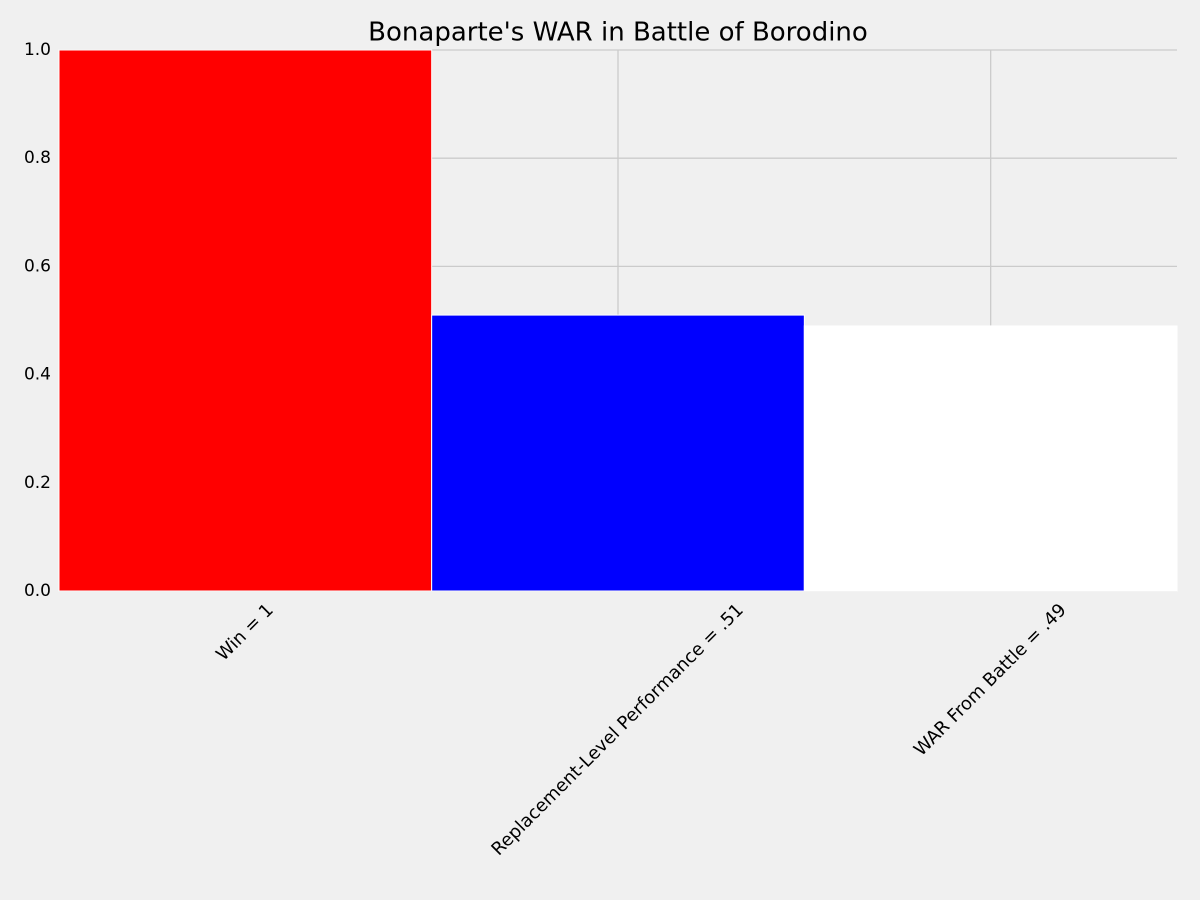 The height and width of the screenshot is (900, 1200). I want to click on y-tick-label: 0.8, so click(37, 158).